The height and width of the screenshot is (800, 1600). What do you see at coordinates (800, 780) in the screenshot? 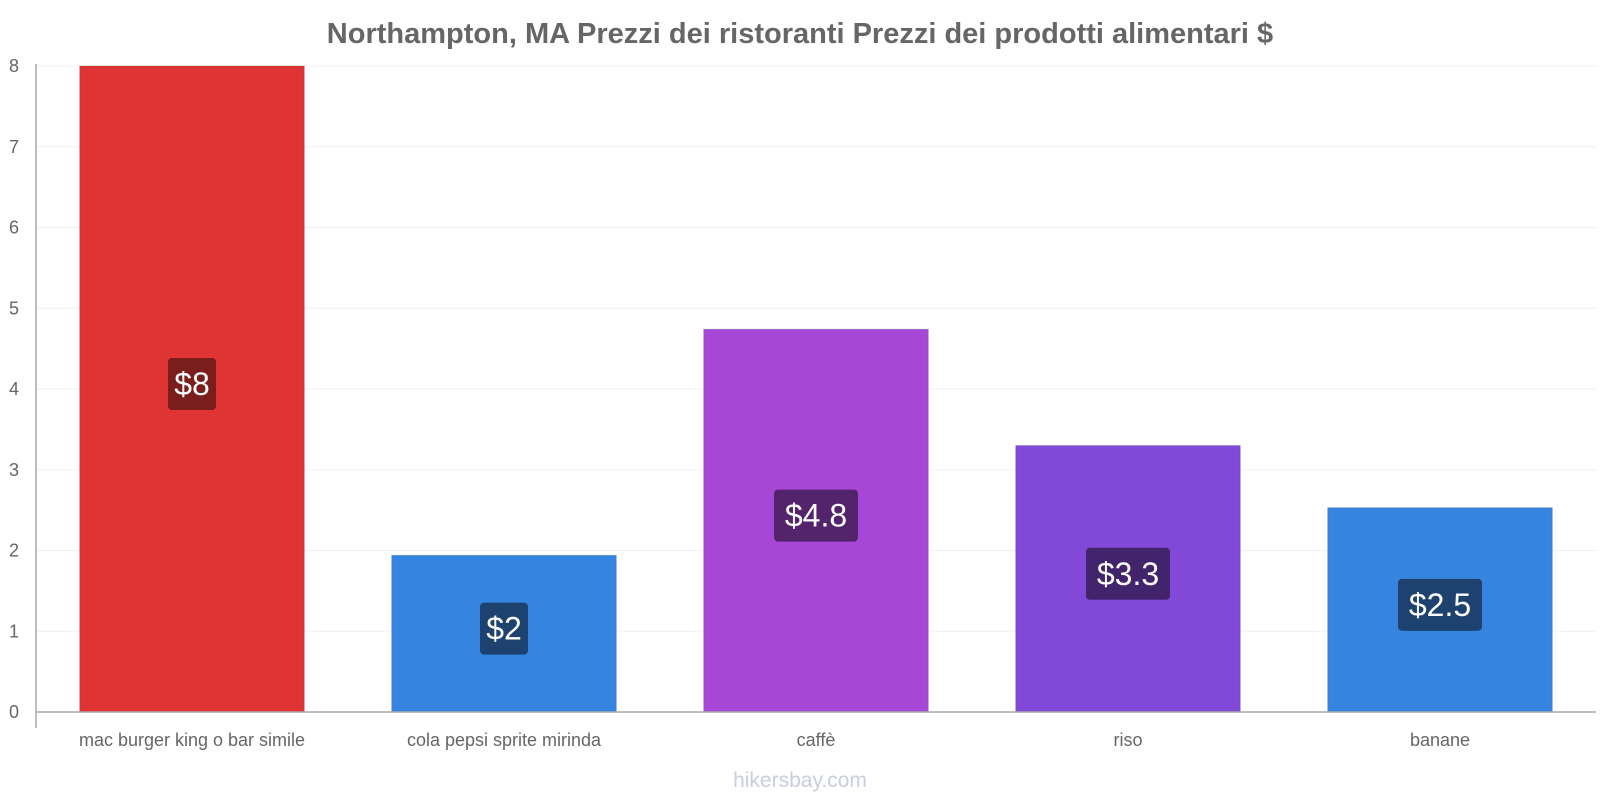
I see `watermark: hikersbay.com` at bounding box center [800, 780].